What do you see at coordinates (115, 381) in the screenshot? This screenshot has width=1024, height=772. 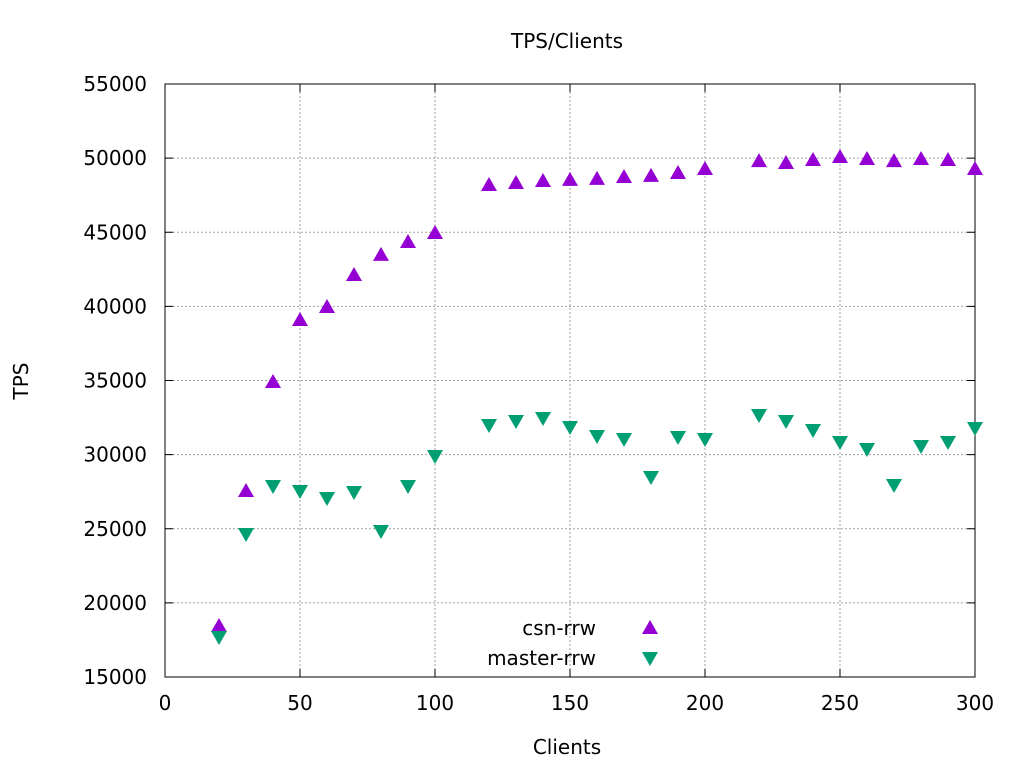 I see `y-tick-label: 35000` at bounding box center [115, 381].